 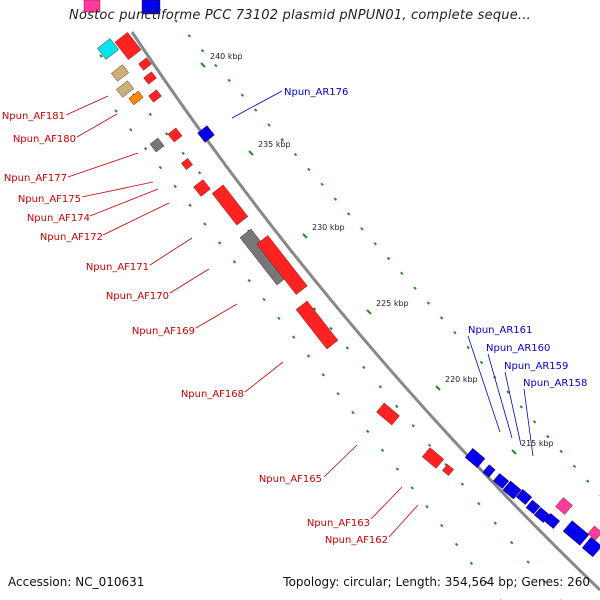 What do you see at coordinates (338, 523) in the screenshot?
I see `feature-label-forward: Npun_AF163` at bounding box center [338, 523].